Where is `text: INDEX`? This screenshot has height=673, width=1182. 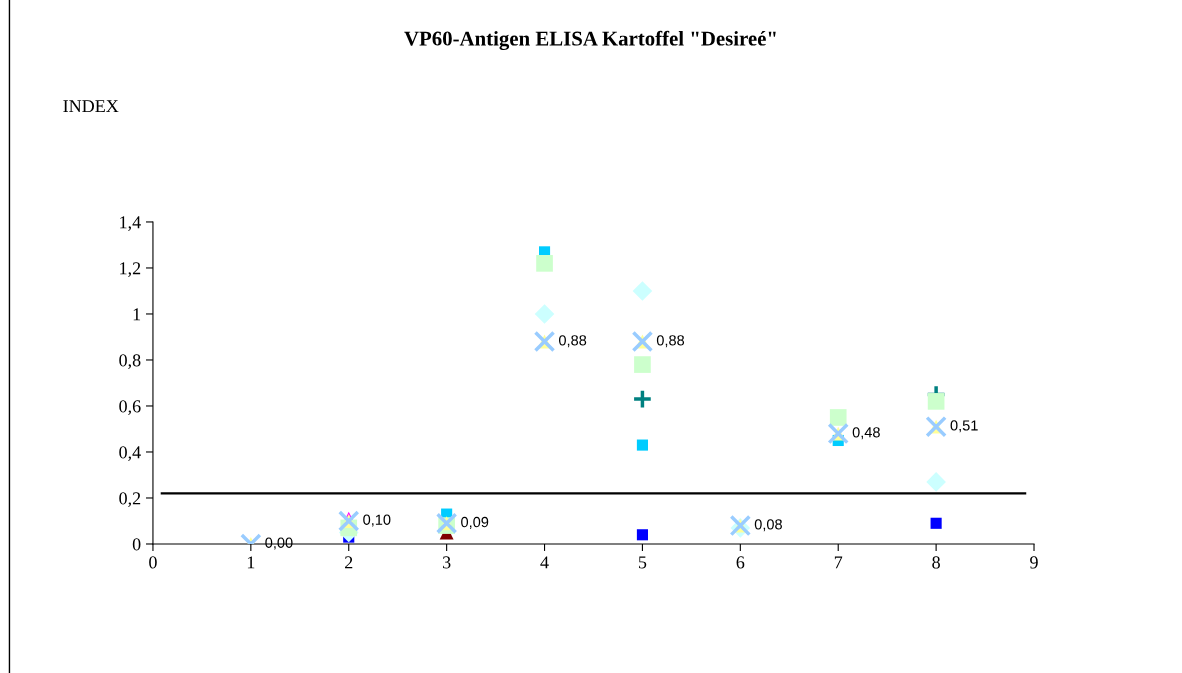
text: INDEX is located at coordinates (91, 106).